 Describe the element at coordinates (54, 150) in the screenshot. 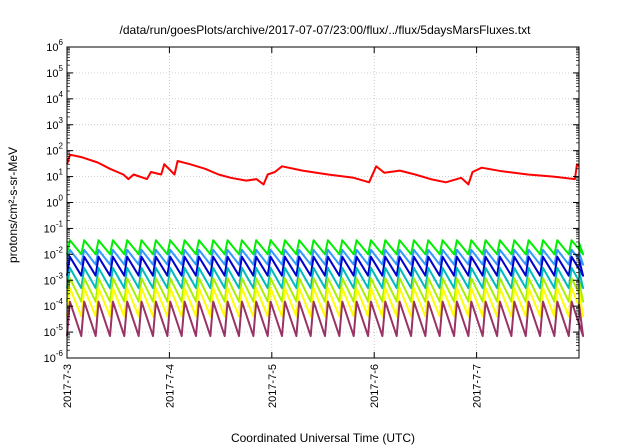

I see `y-tick-label: 10²` at that location.